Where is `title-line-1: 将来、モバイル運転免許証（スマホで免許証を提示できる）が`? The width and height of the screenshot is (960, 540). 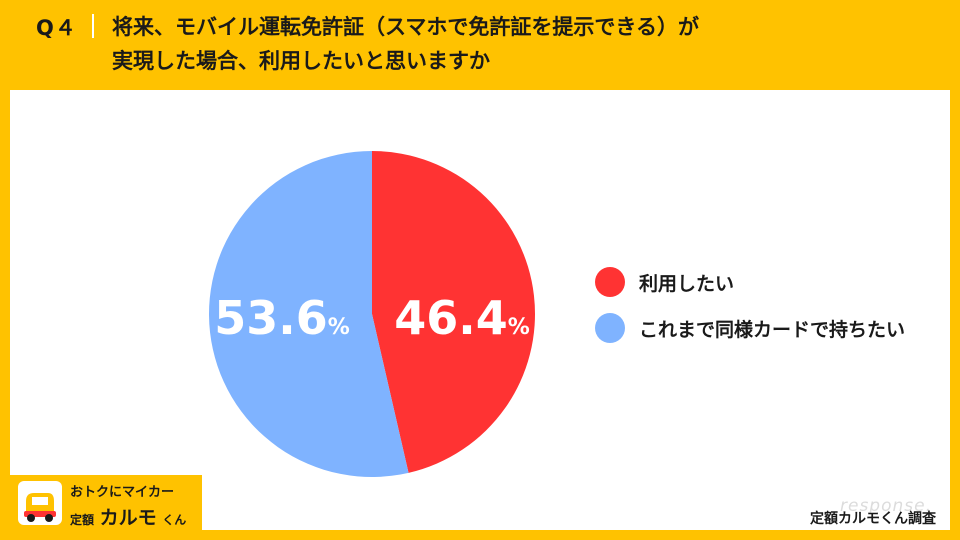 title-line-1: 将来、モバイル運転免許証（スマホで免許証を提示できる）が is located at coordinates (405, 27).